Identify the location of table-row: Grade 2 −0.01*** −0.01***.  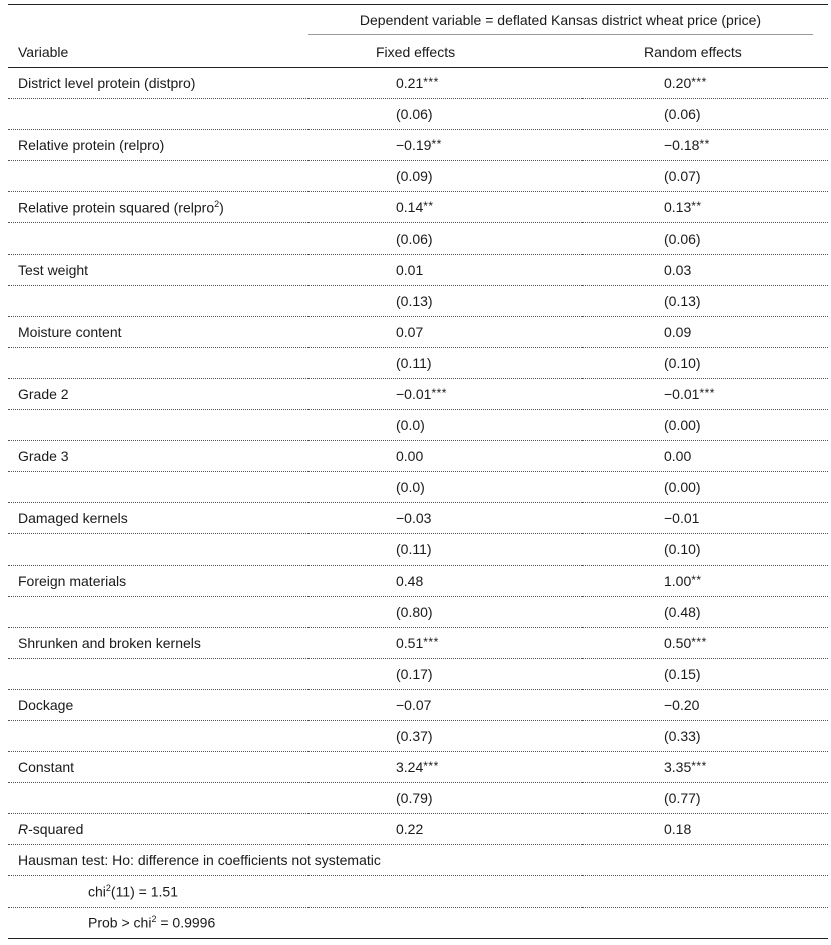
(418, 394).